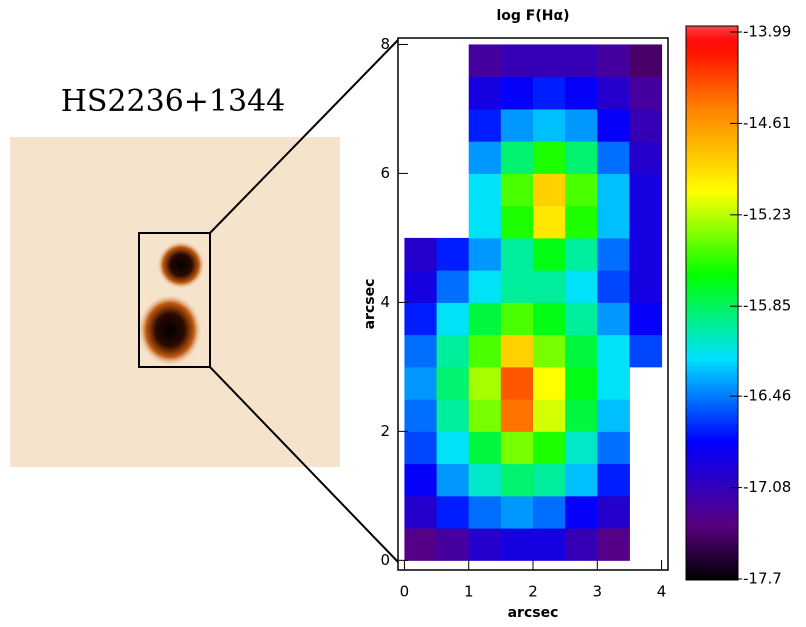 The width and height of the screenshot is (806, 627). I want to click on colorbar, so click(712, 303).